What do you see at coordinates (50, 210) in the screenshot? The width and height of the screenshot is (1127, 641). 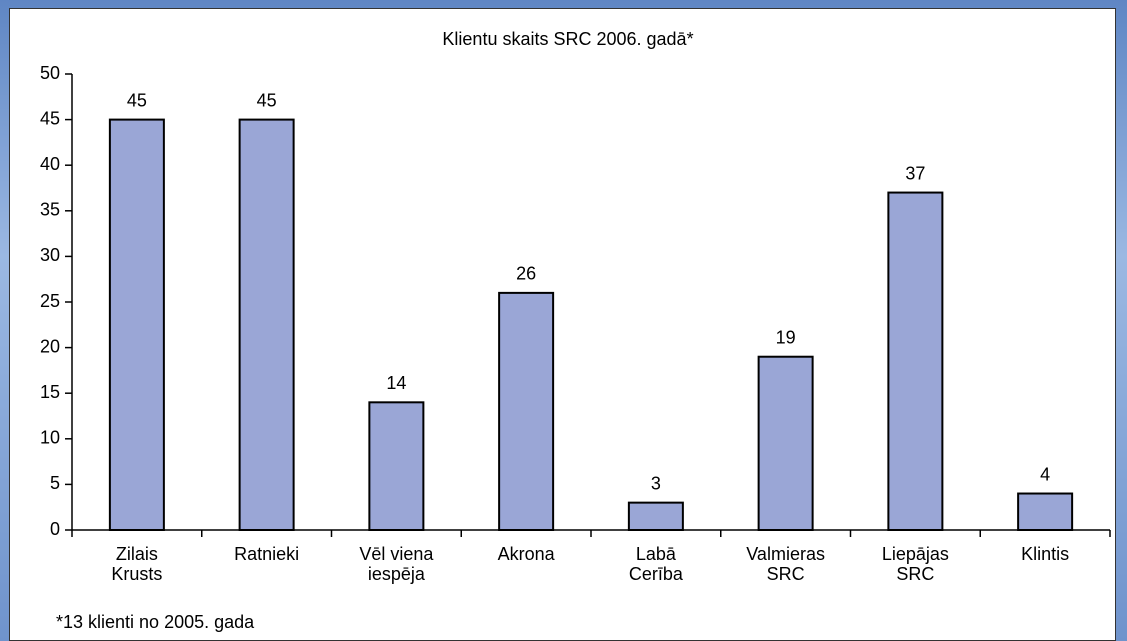 I see `y-tick-label: 35` at bounding box center [50, 210].